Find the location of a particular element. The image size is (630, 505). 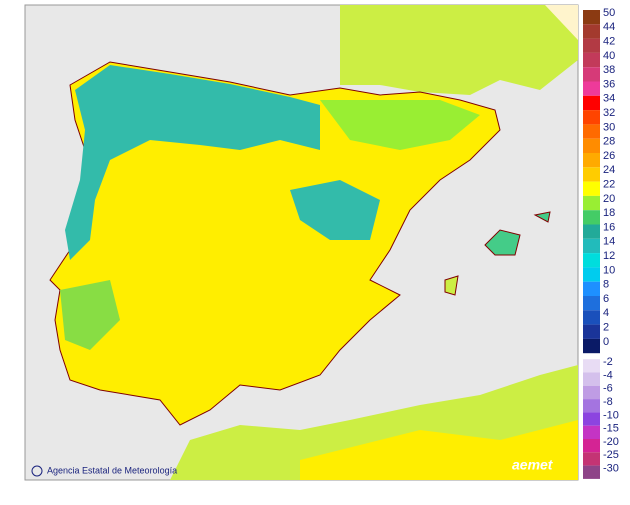

legend-label: 4 is located at coordinates (606, 313).